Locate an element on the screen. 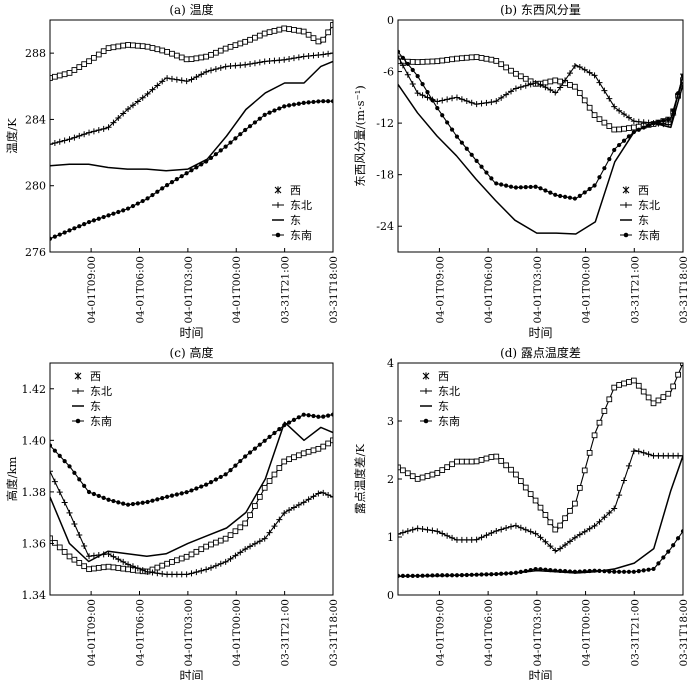 The image size is (700, 680). y-tick-label: 1.34 is located at coordinates (34, 595).